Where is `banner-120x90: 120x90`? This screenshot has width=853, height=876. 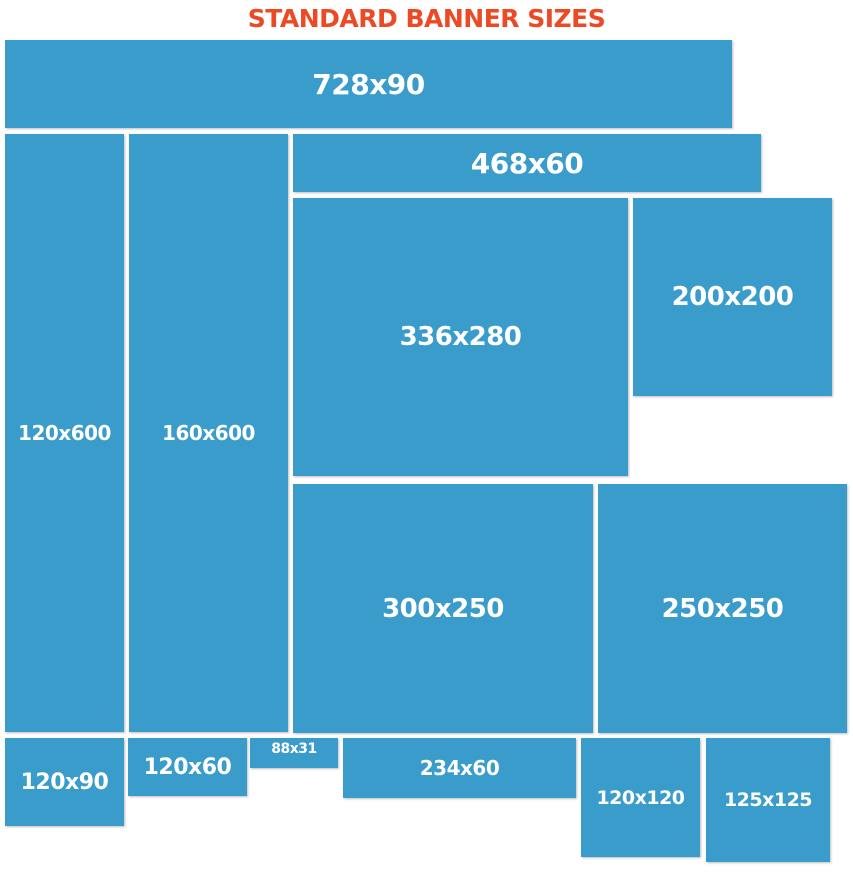
banner-120x90: 120x90 is located at coordinates (64, 782).